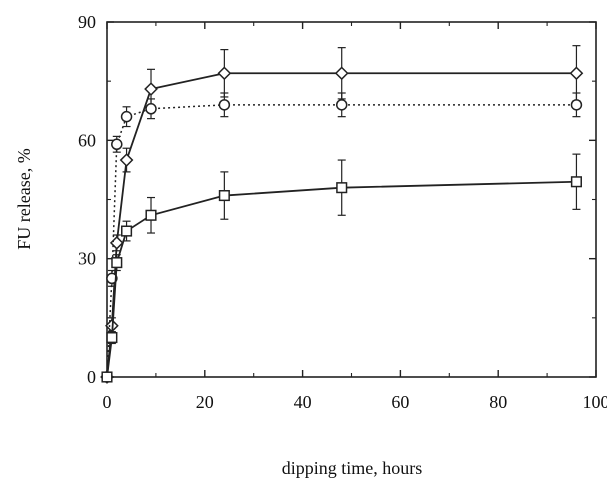  What do you see at coordinates (400, 402) in the screenshot?
I see `x-tick-label: 60` at bounding box center [400, 402].